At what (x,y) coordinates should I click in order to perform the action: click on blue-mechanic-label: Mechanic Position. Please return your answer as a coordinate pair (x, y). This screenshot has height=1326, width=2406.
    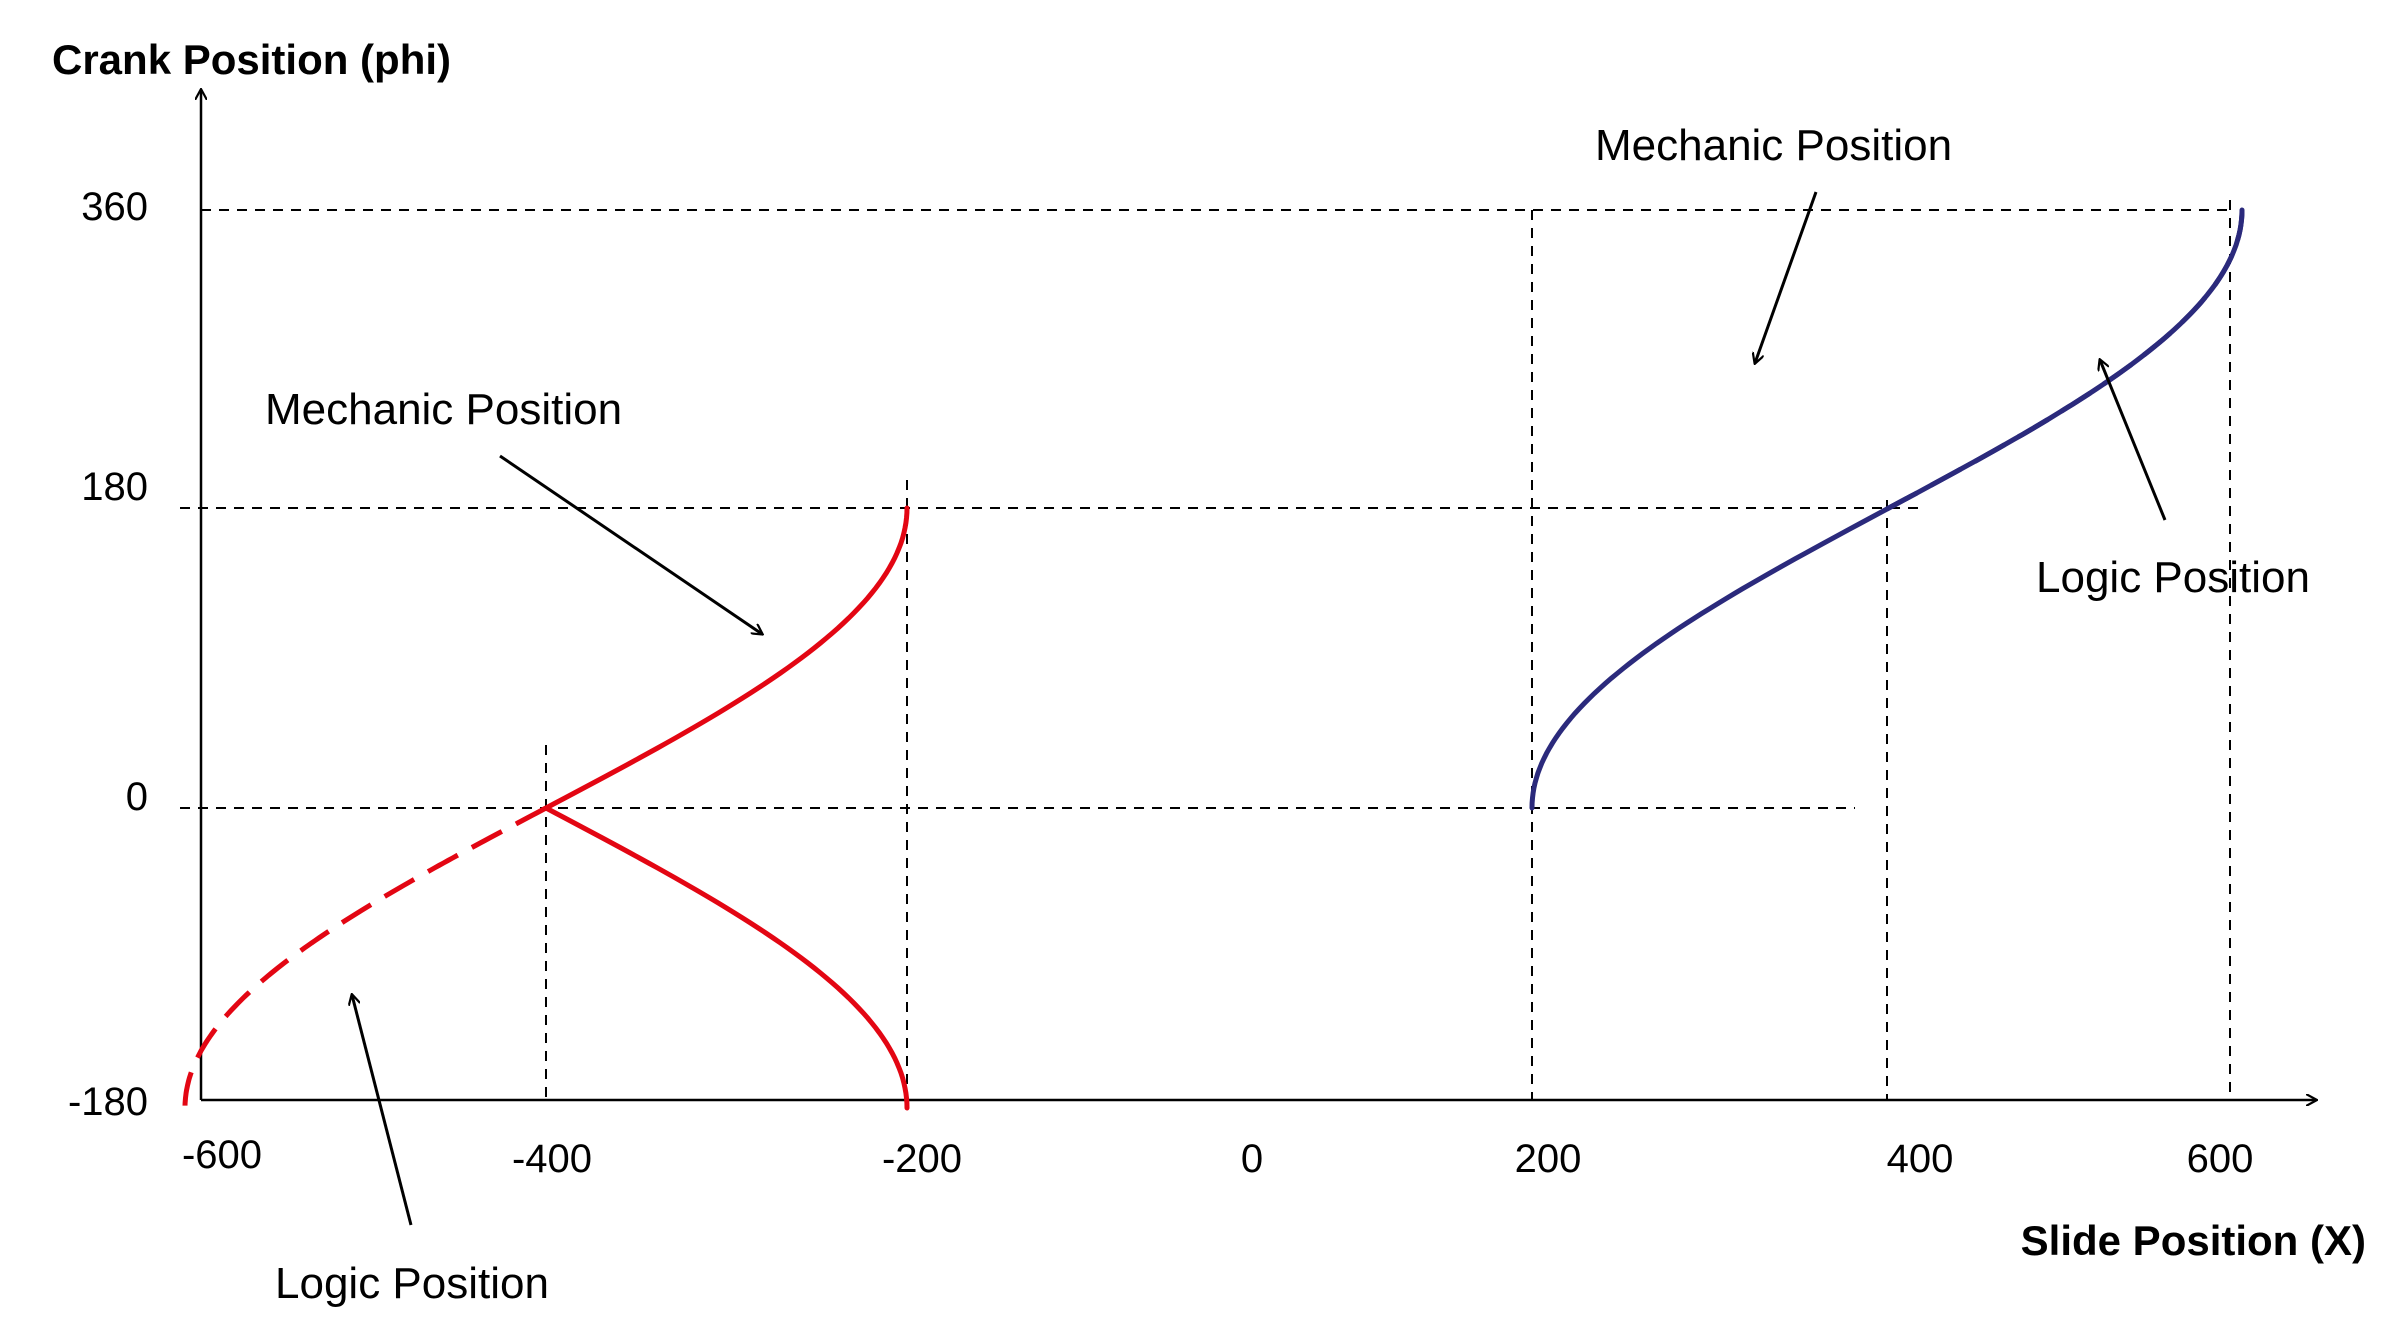
    Looking at the image, I should click on (1773, 145).